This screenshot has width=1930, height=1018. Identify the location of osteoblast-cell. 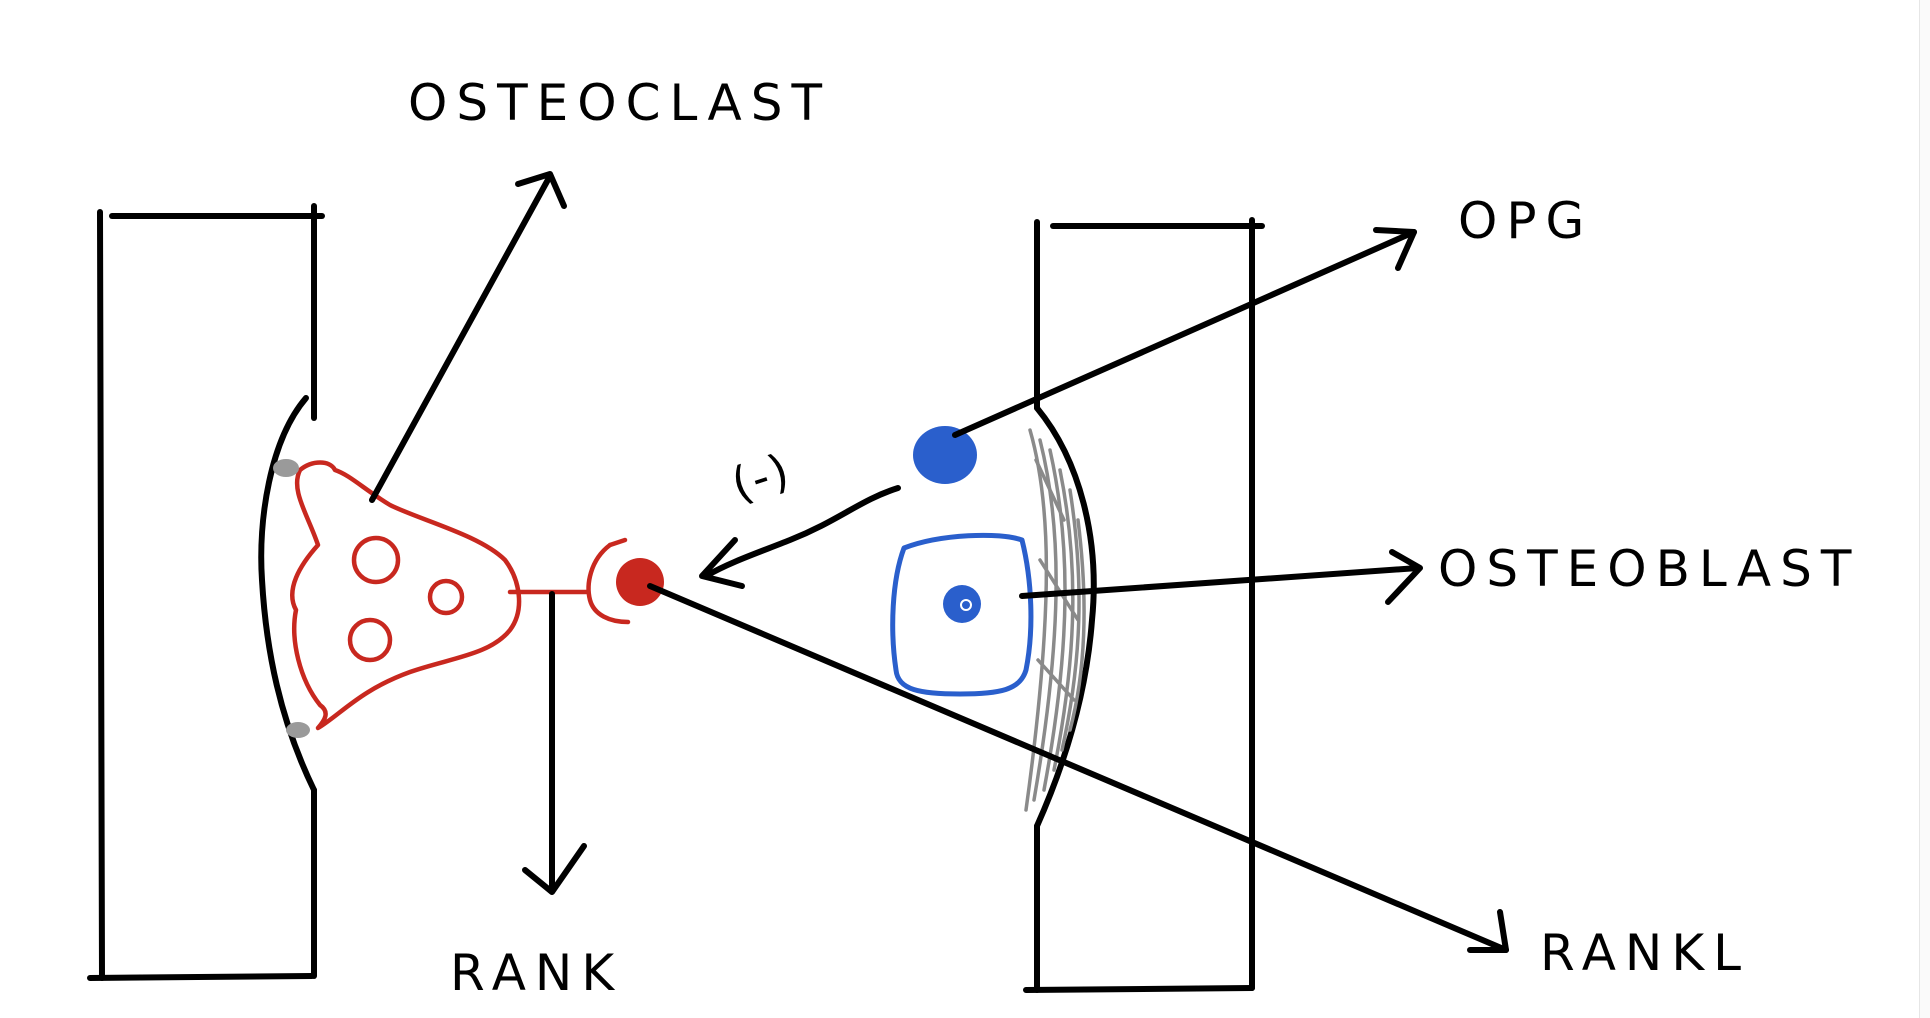
(962, 614).